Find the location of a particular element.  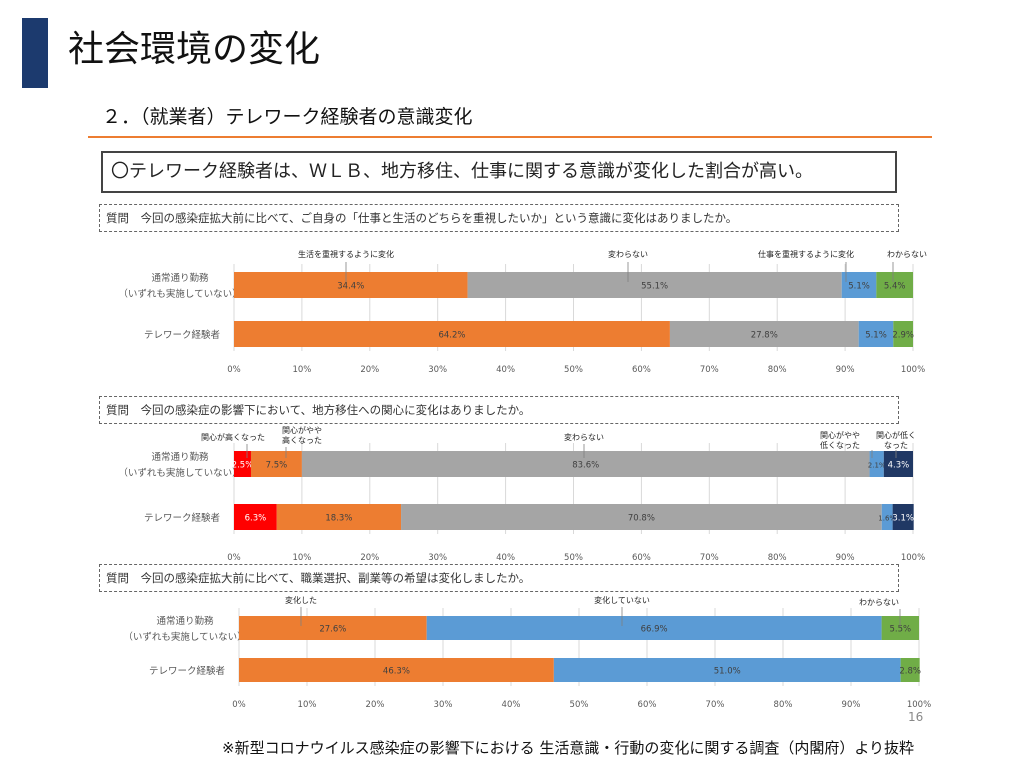

series-callout: 関心が高くなった is located at coordinates (233, 437).